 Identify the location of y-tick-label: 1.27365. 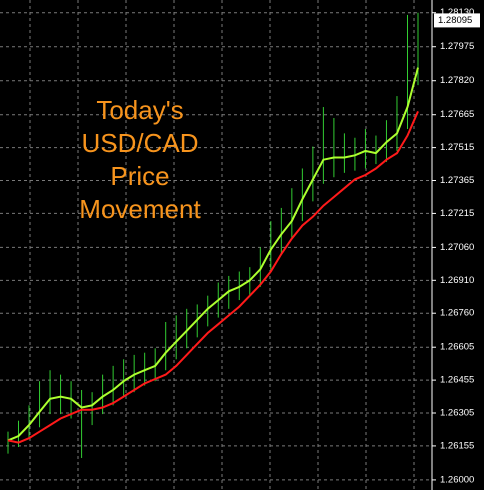
(457, 180).